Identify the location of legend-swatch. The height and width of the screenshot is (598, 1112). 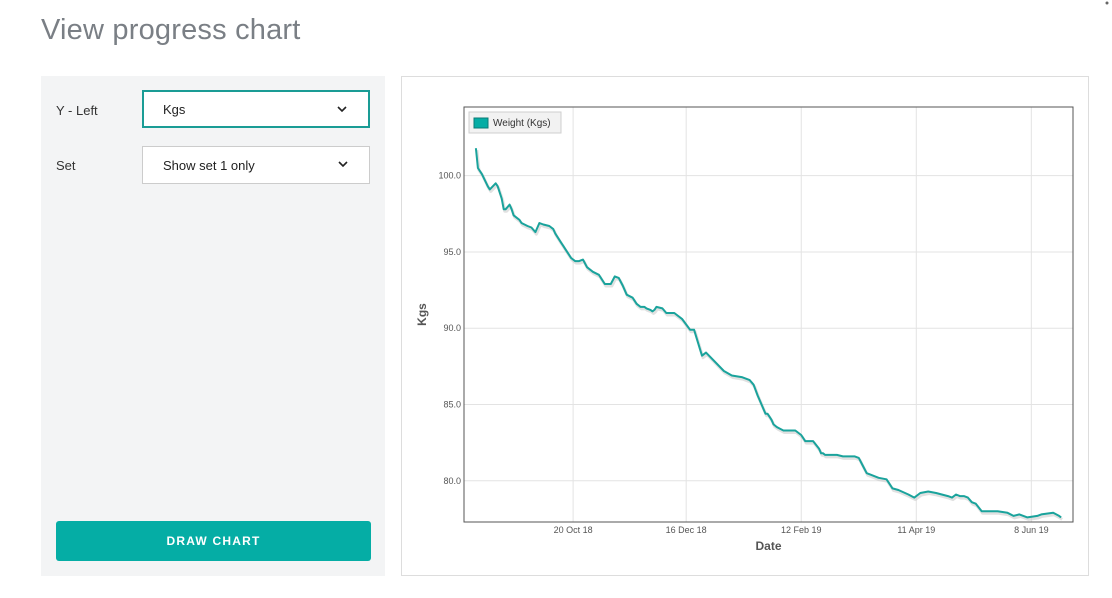
(481, 123).